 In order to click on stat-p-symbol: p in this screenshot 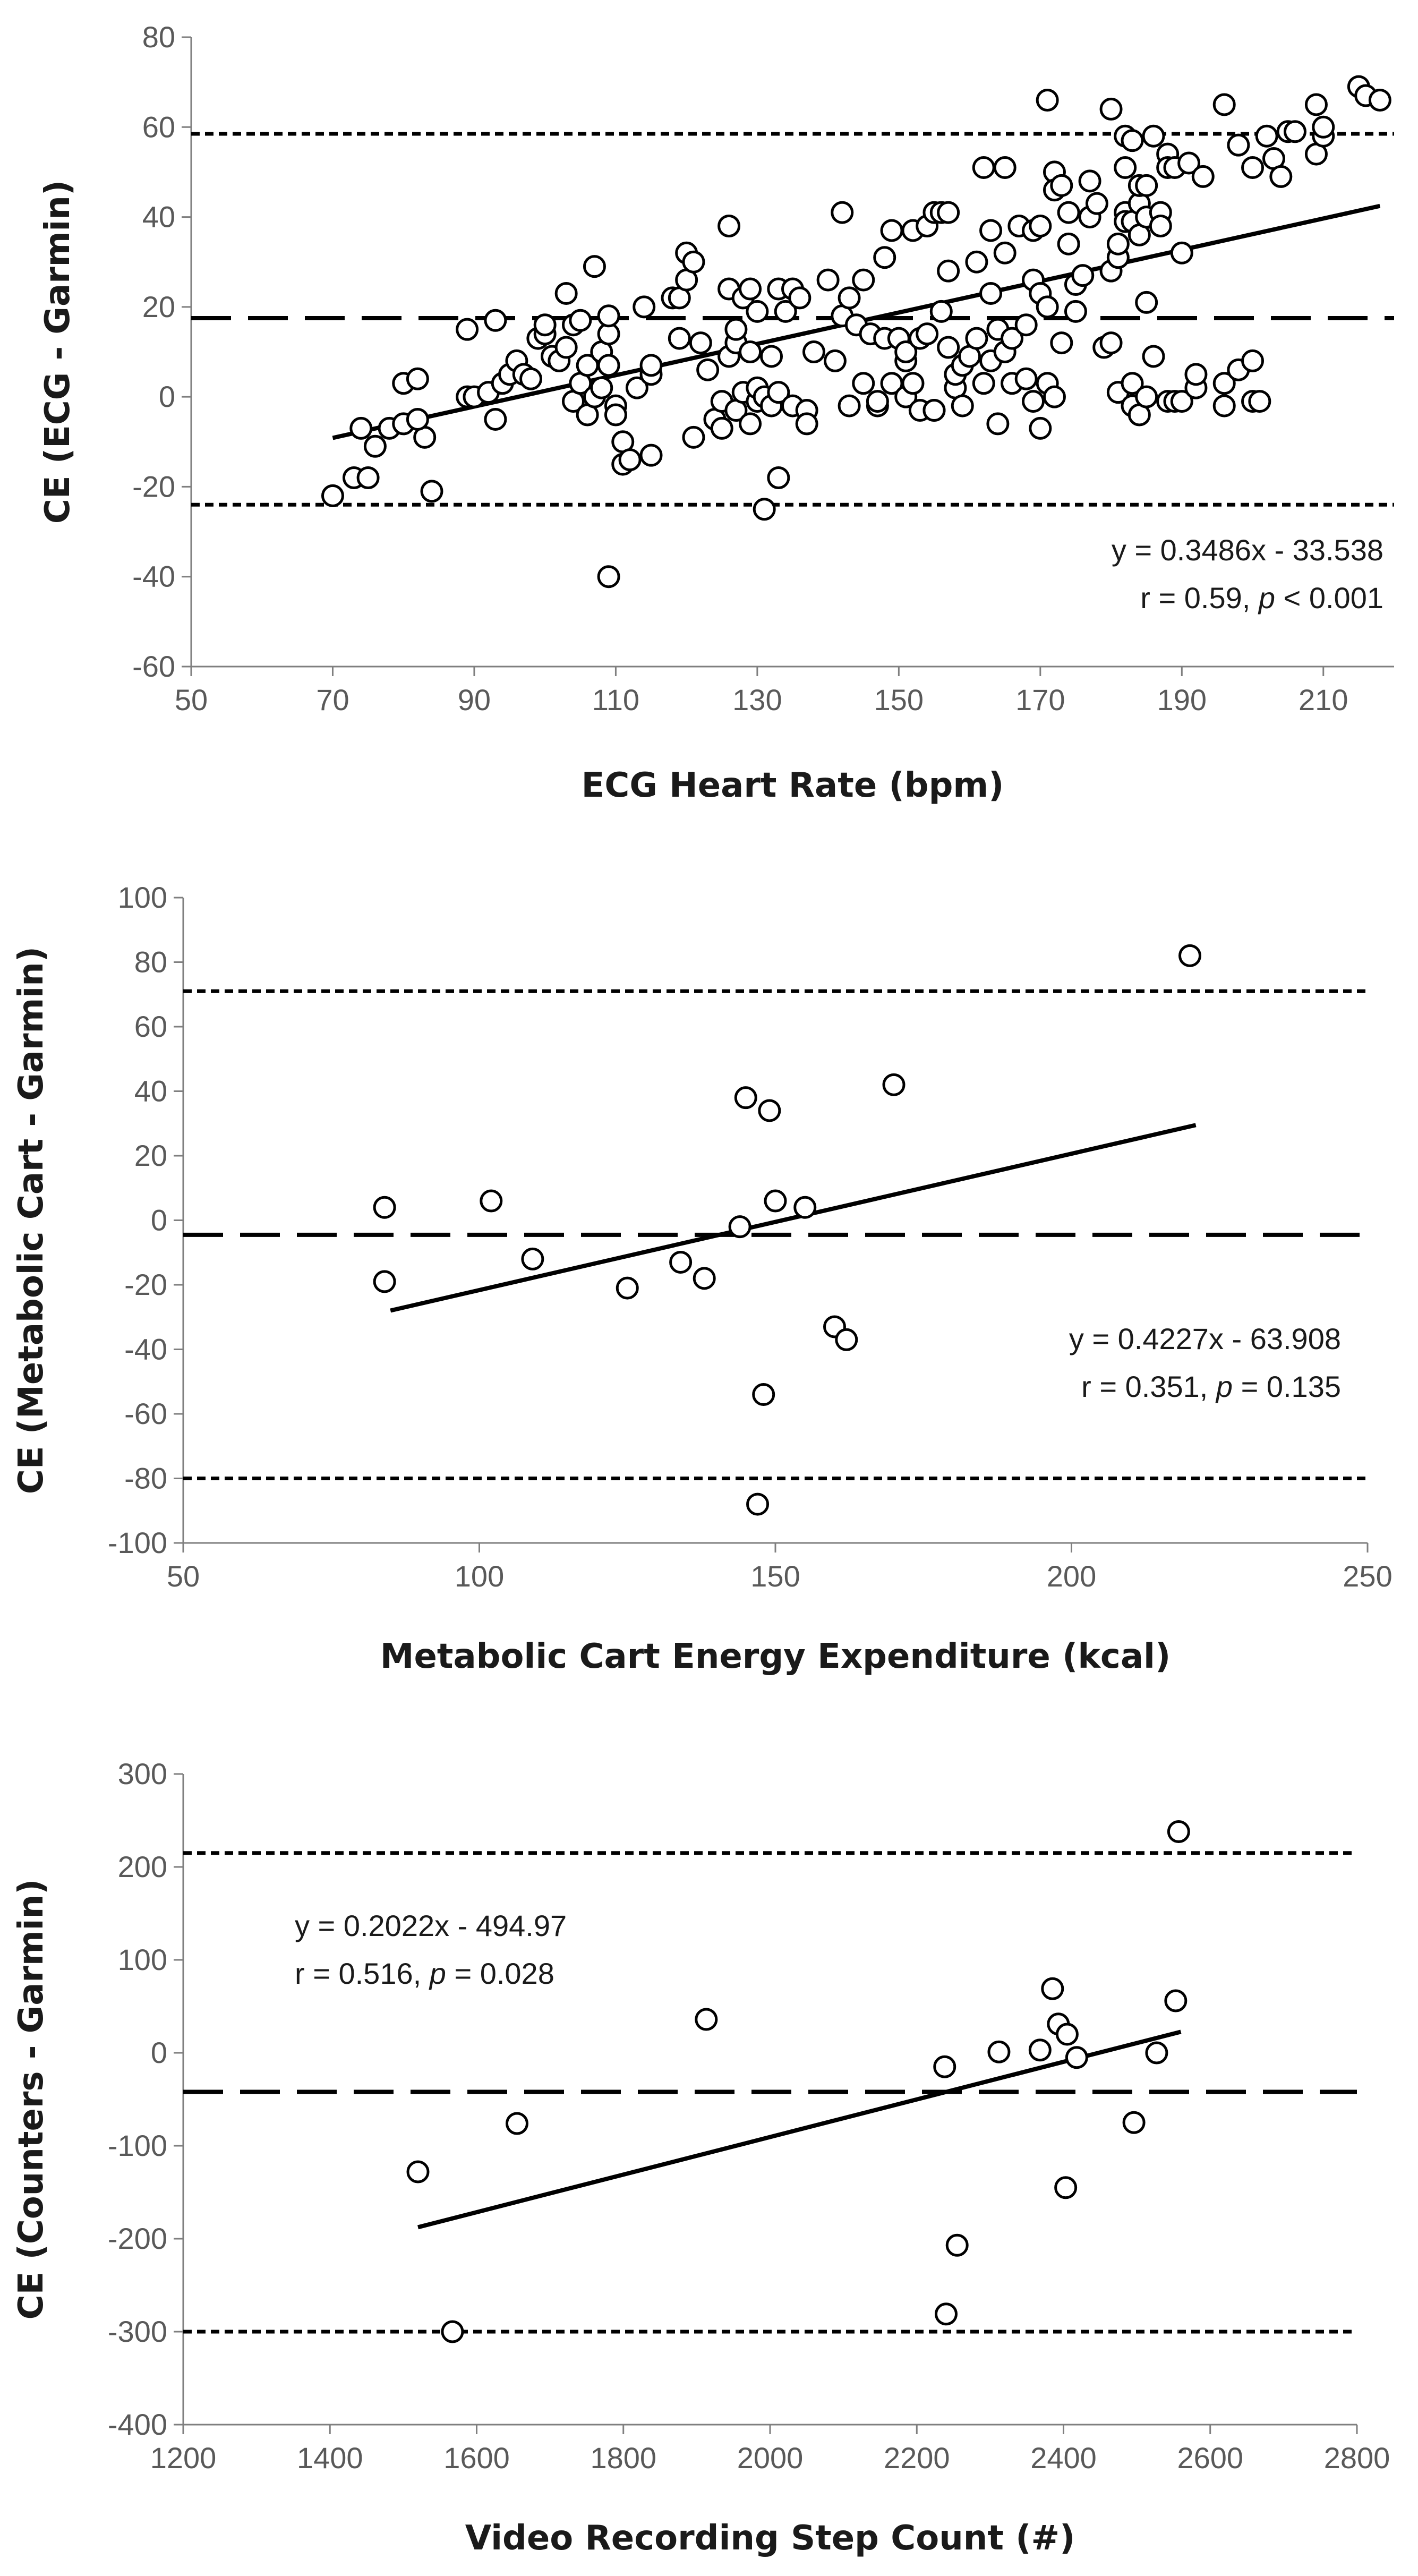, I will do `click(1266, 598)`.